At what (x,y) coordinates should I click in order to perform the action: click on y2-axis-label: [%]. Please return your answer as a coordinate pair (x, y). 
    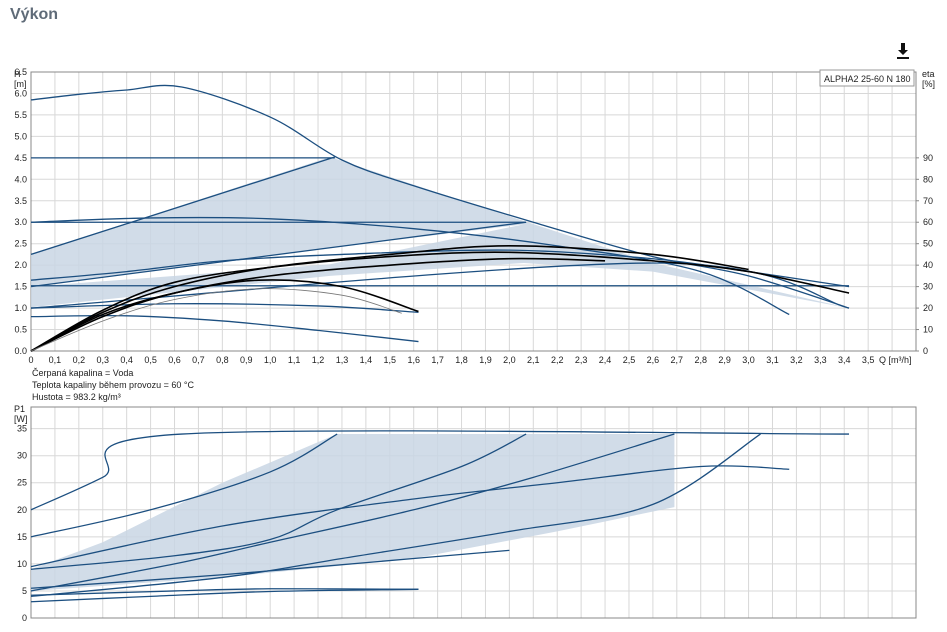
    Looking at the image, I should click on (928, 84).